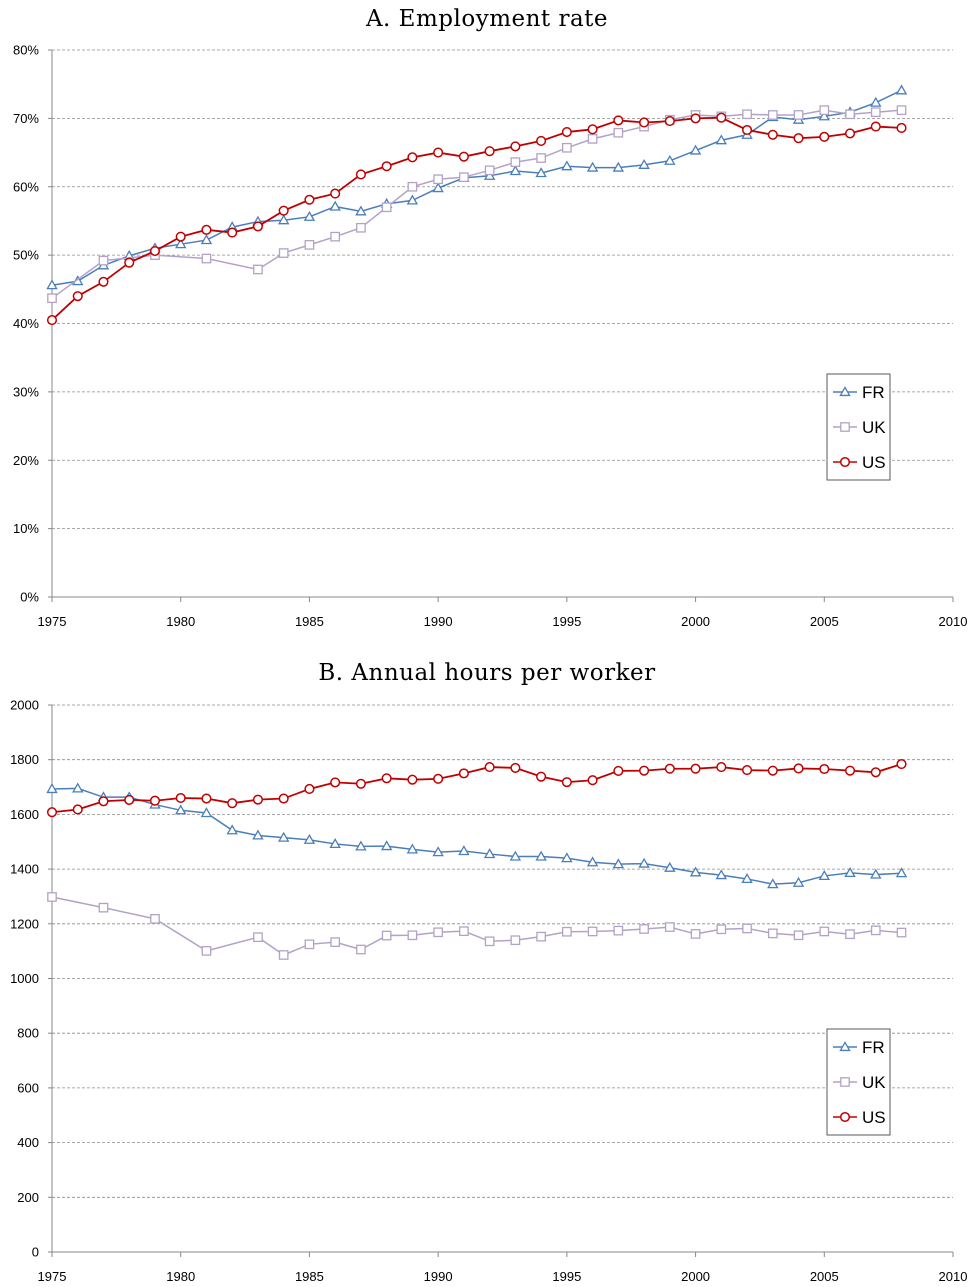  What do you see at coordinates (26, 391) in the screenshot?
I see `y-tick-label: 30%` at bounding box center [26, 391].